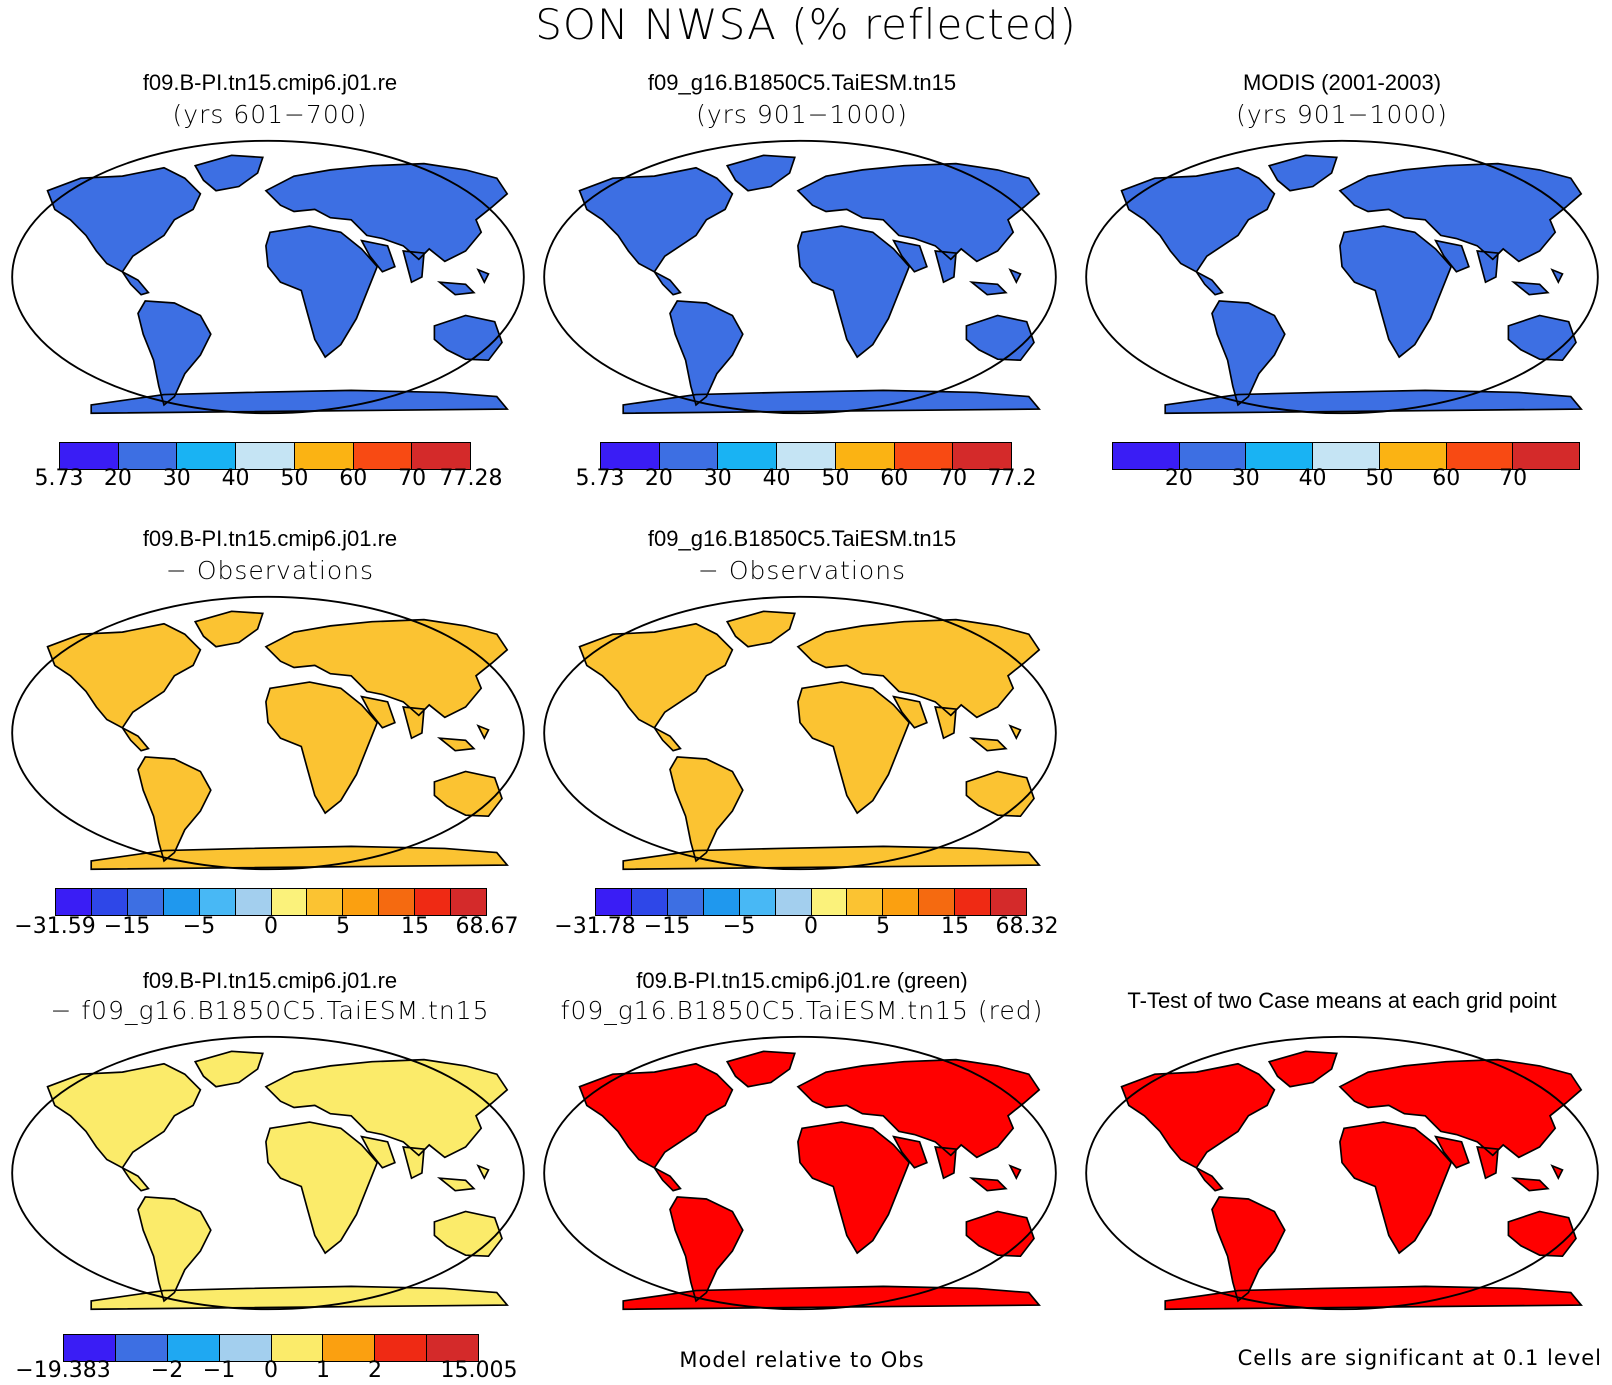  What do you see at coordinates (1346, 481) in the screenshot?
I see `colorbar-ticks-panel-3: 20 30 40 50 60 70` at bounding box center [1346, 481].